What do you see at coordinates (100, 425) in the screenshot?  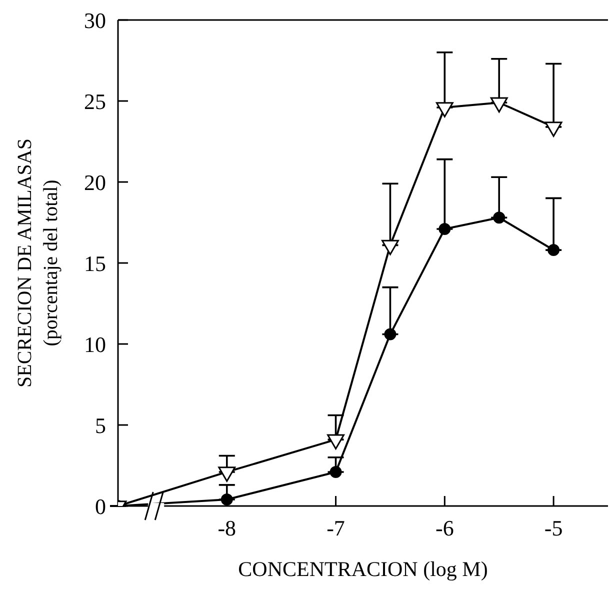 I see `y-tick-label: 5` at bounding box center [100, 425].